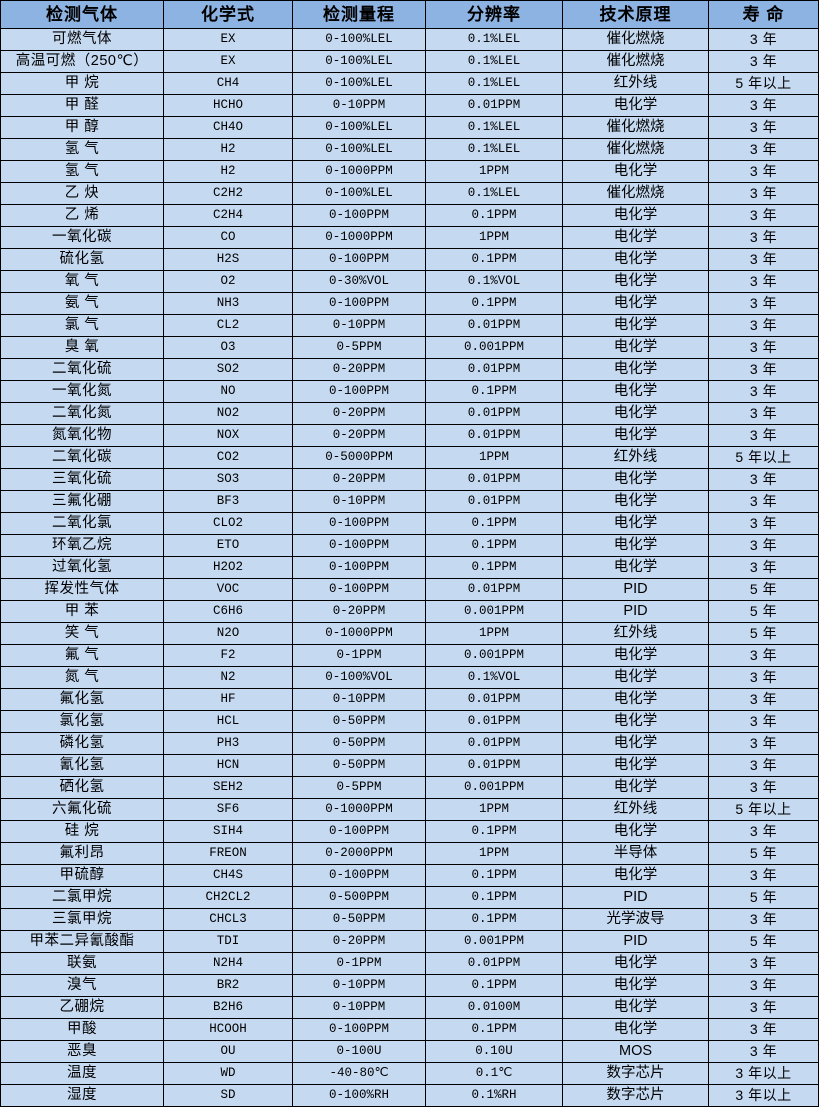 The width and height of the screenshot is (831, 1107). Describe the element at coordinates (82, 919) in the screenshot. I see `cell-gas: 三氯甲烷` at that location.